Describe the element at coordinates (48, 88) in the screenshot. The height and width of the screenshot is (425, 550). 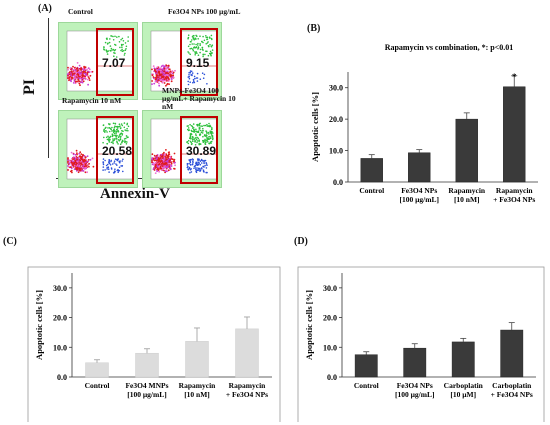
I see `panel-a-y-axis-line` at that location.